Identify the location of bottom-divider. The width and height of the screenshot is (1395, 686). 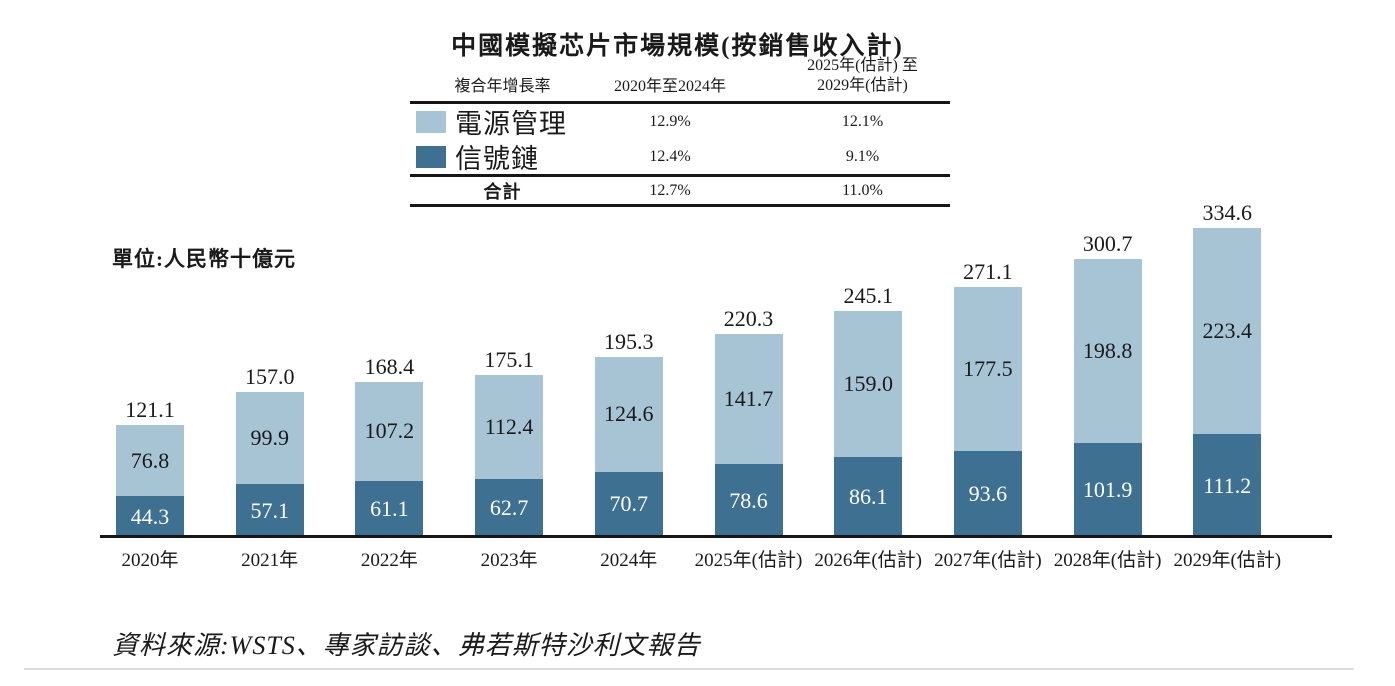
(689, 669).